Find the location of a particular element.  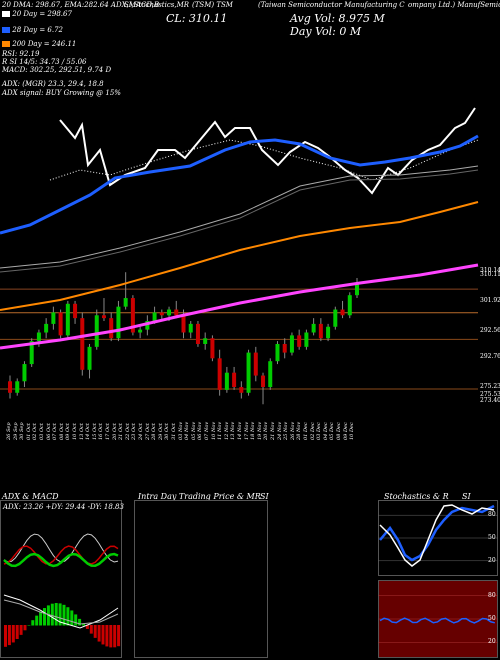

price-label: 273.40 is located at coordinates (490, 400).